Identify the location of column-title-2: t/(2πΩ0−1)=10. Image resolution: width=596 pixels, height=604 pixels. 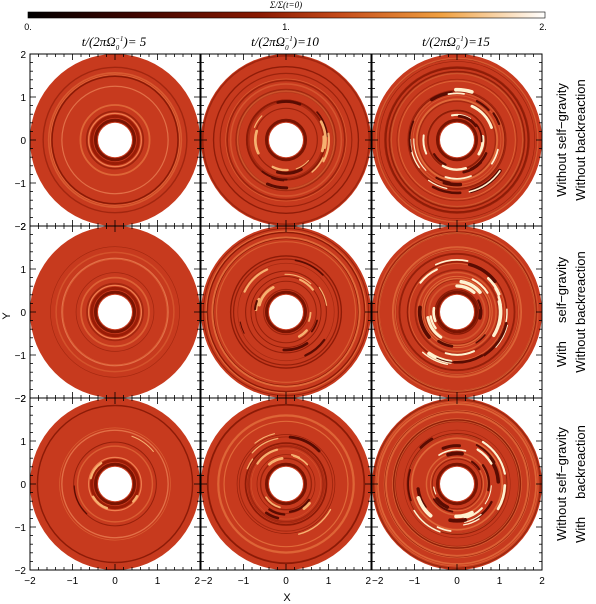
(285, 43).